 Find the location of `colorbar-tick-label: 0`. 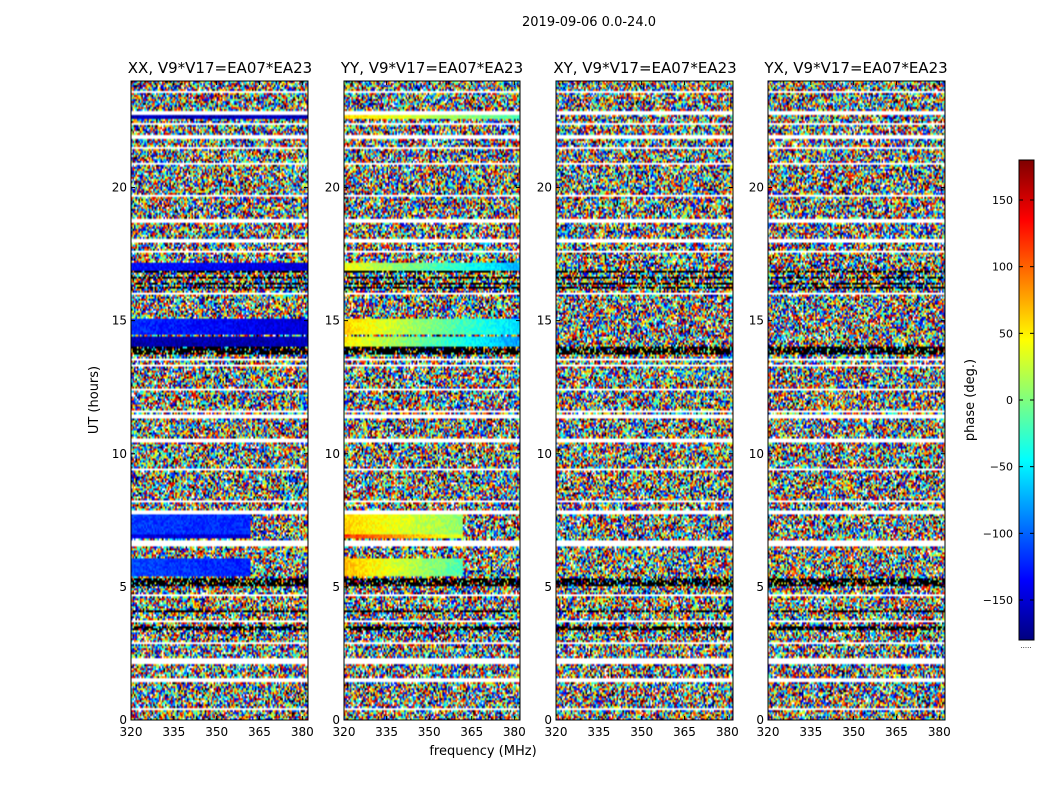

colorbar-tick-label: 0 is located at coordinates (1009, 400).